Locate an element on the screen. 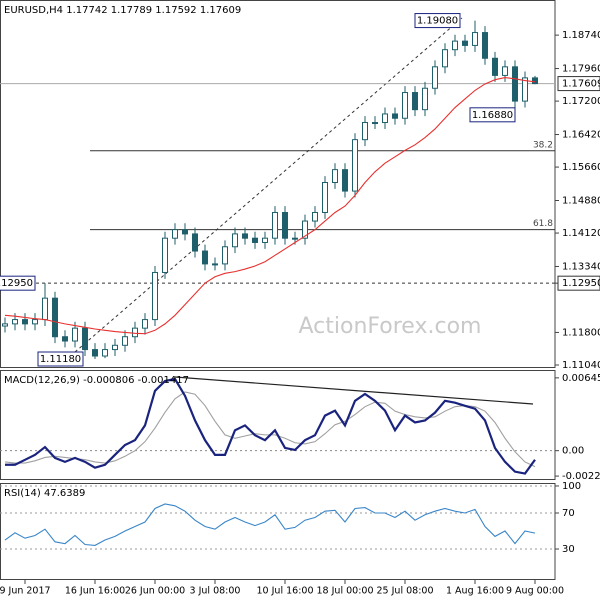 The image size is (600, 600). y-tick-label: 1.18740 is located at coordinates (581, 35).